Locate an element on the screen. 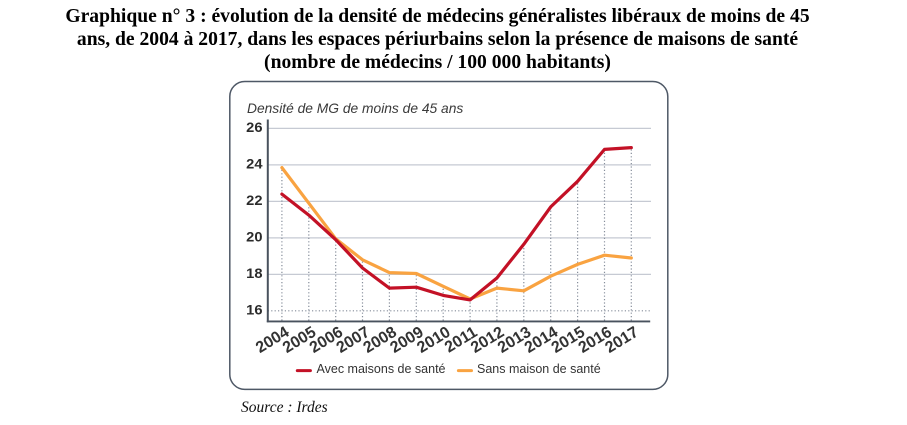 The width and height of the screenshot is (907, 425). svg-text: 24 is located at coordinates (254, 163).